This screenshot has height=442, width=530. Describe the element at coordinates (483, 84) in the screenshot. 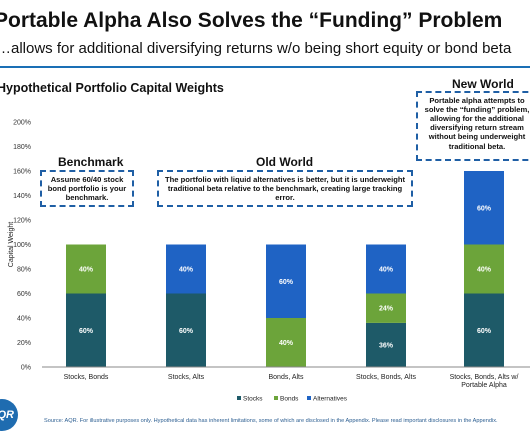

I see `group-label-new-world: New World` at that location.